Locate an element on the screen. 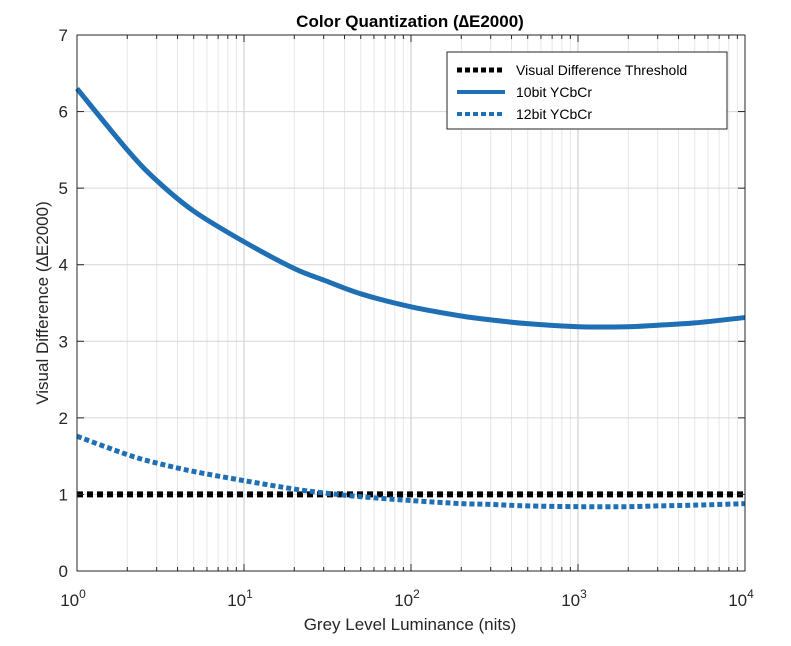 This screenshot has height=646, width=791. y-tick-label: 4 is located at coordinates (63, 265).